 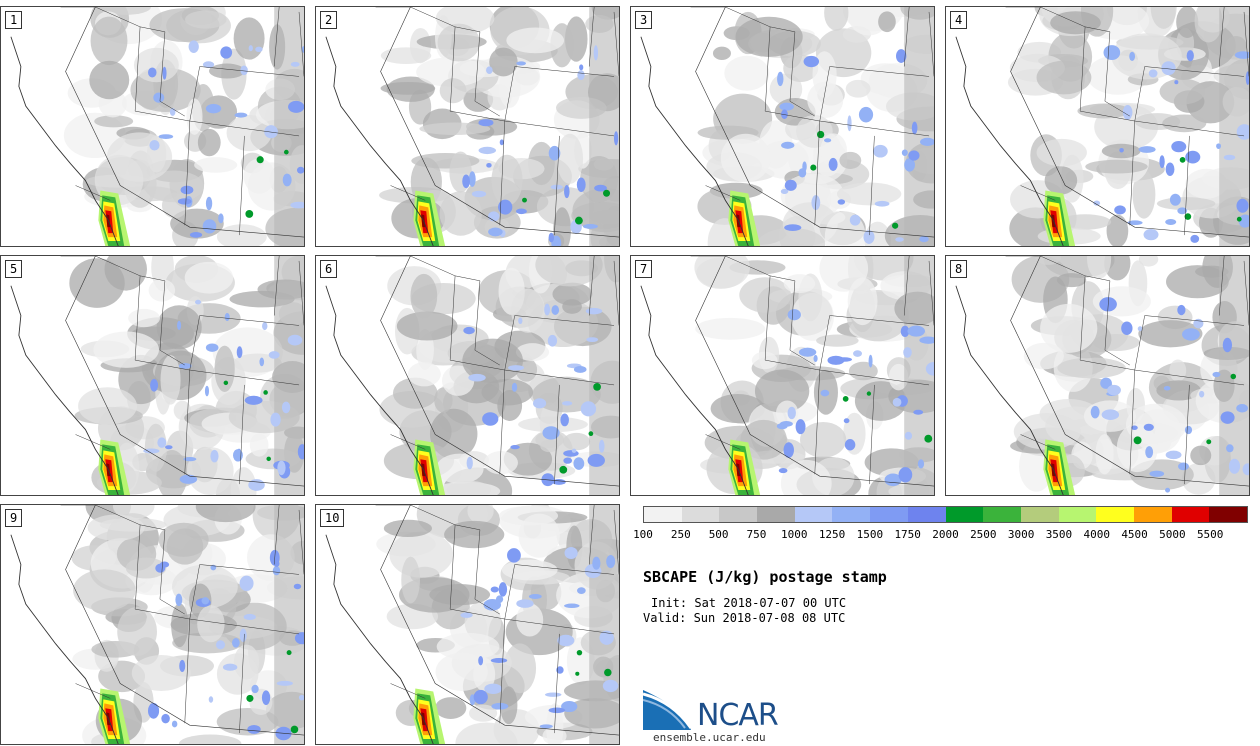 I want to click on colorbar-tick-label: 5500, so click(x=1210, y=534).